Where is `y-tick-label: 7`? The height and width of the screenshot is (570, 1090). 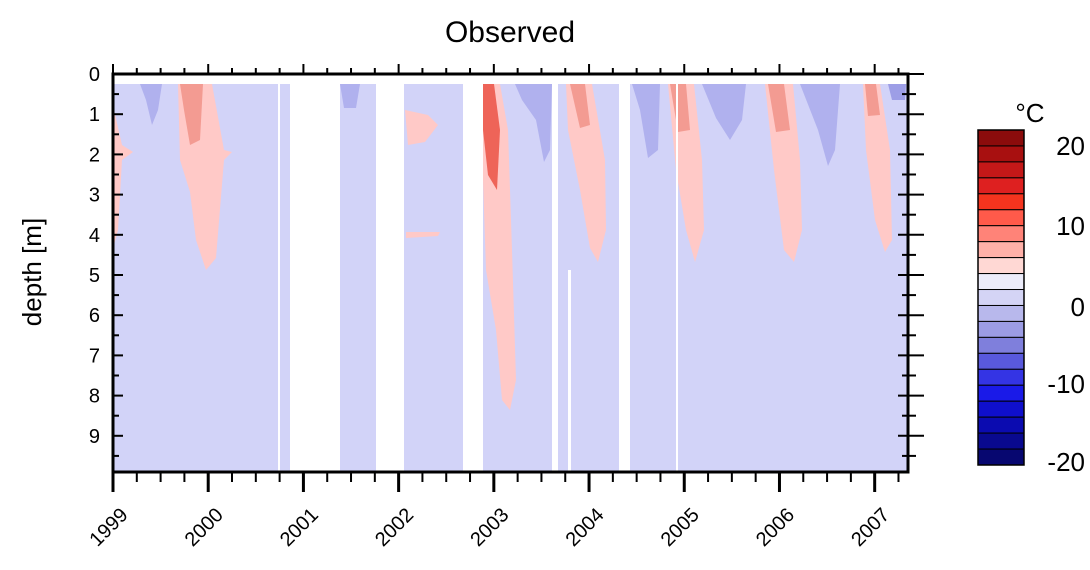 y-tick-label: 7 is located at coordinates (94, 356).